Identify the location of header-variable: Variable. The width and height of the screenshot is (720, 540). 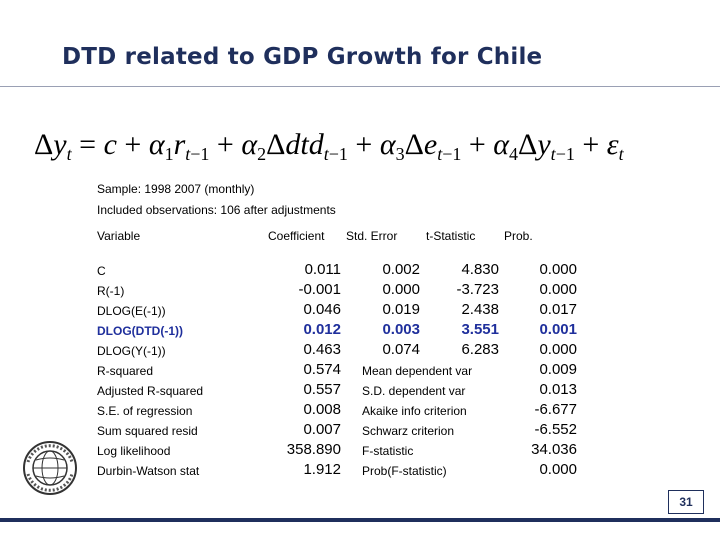
(119, 236).